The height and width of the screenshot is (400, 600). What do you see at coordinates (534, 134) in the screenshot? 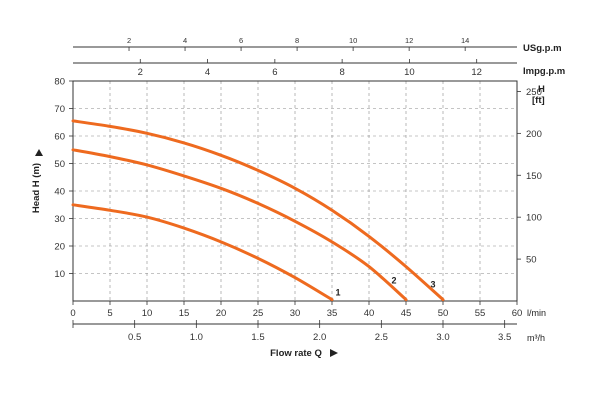
I see `ft-tick-label: 200` at bounding box center [534, 134].